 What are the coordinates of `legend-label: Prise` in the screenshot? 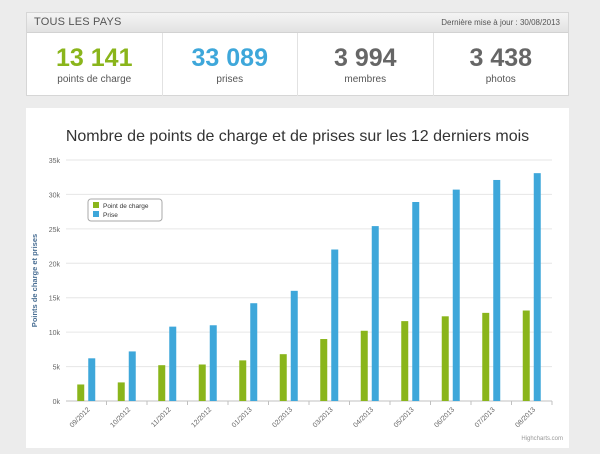 It's located at (110, 215).